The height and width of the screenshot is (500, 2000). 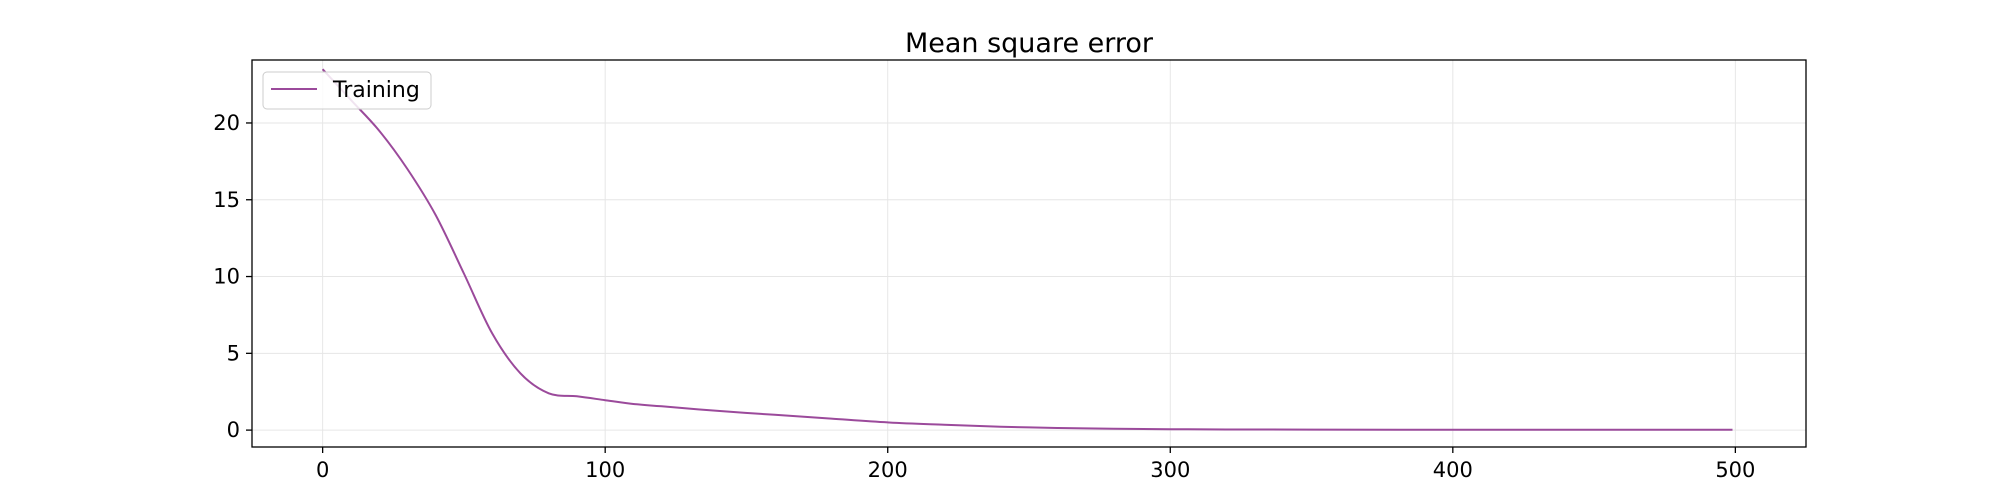 What do you see at coordinates (1029, 43) in the screenshot?
I see `chart-title: Mean square error` at bounding box center [1029, 43].